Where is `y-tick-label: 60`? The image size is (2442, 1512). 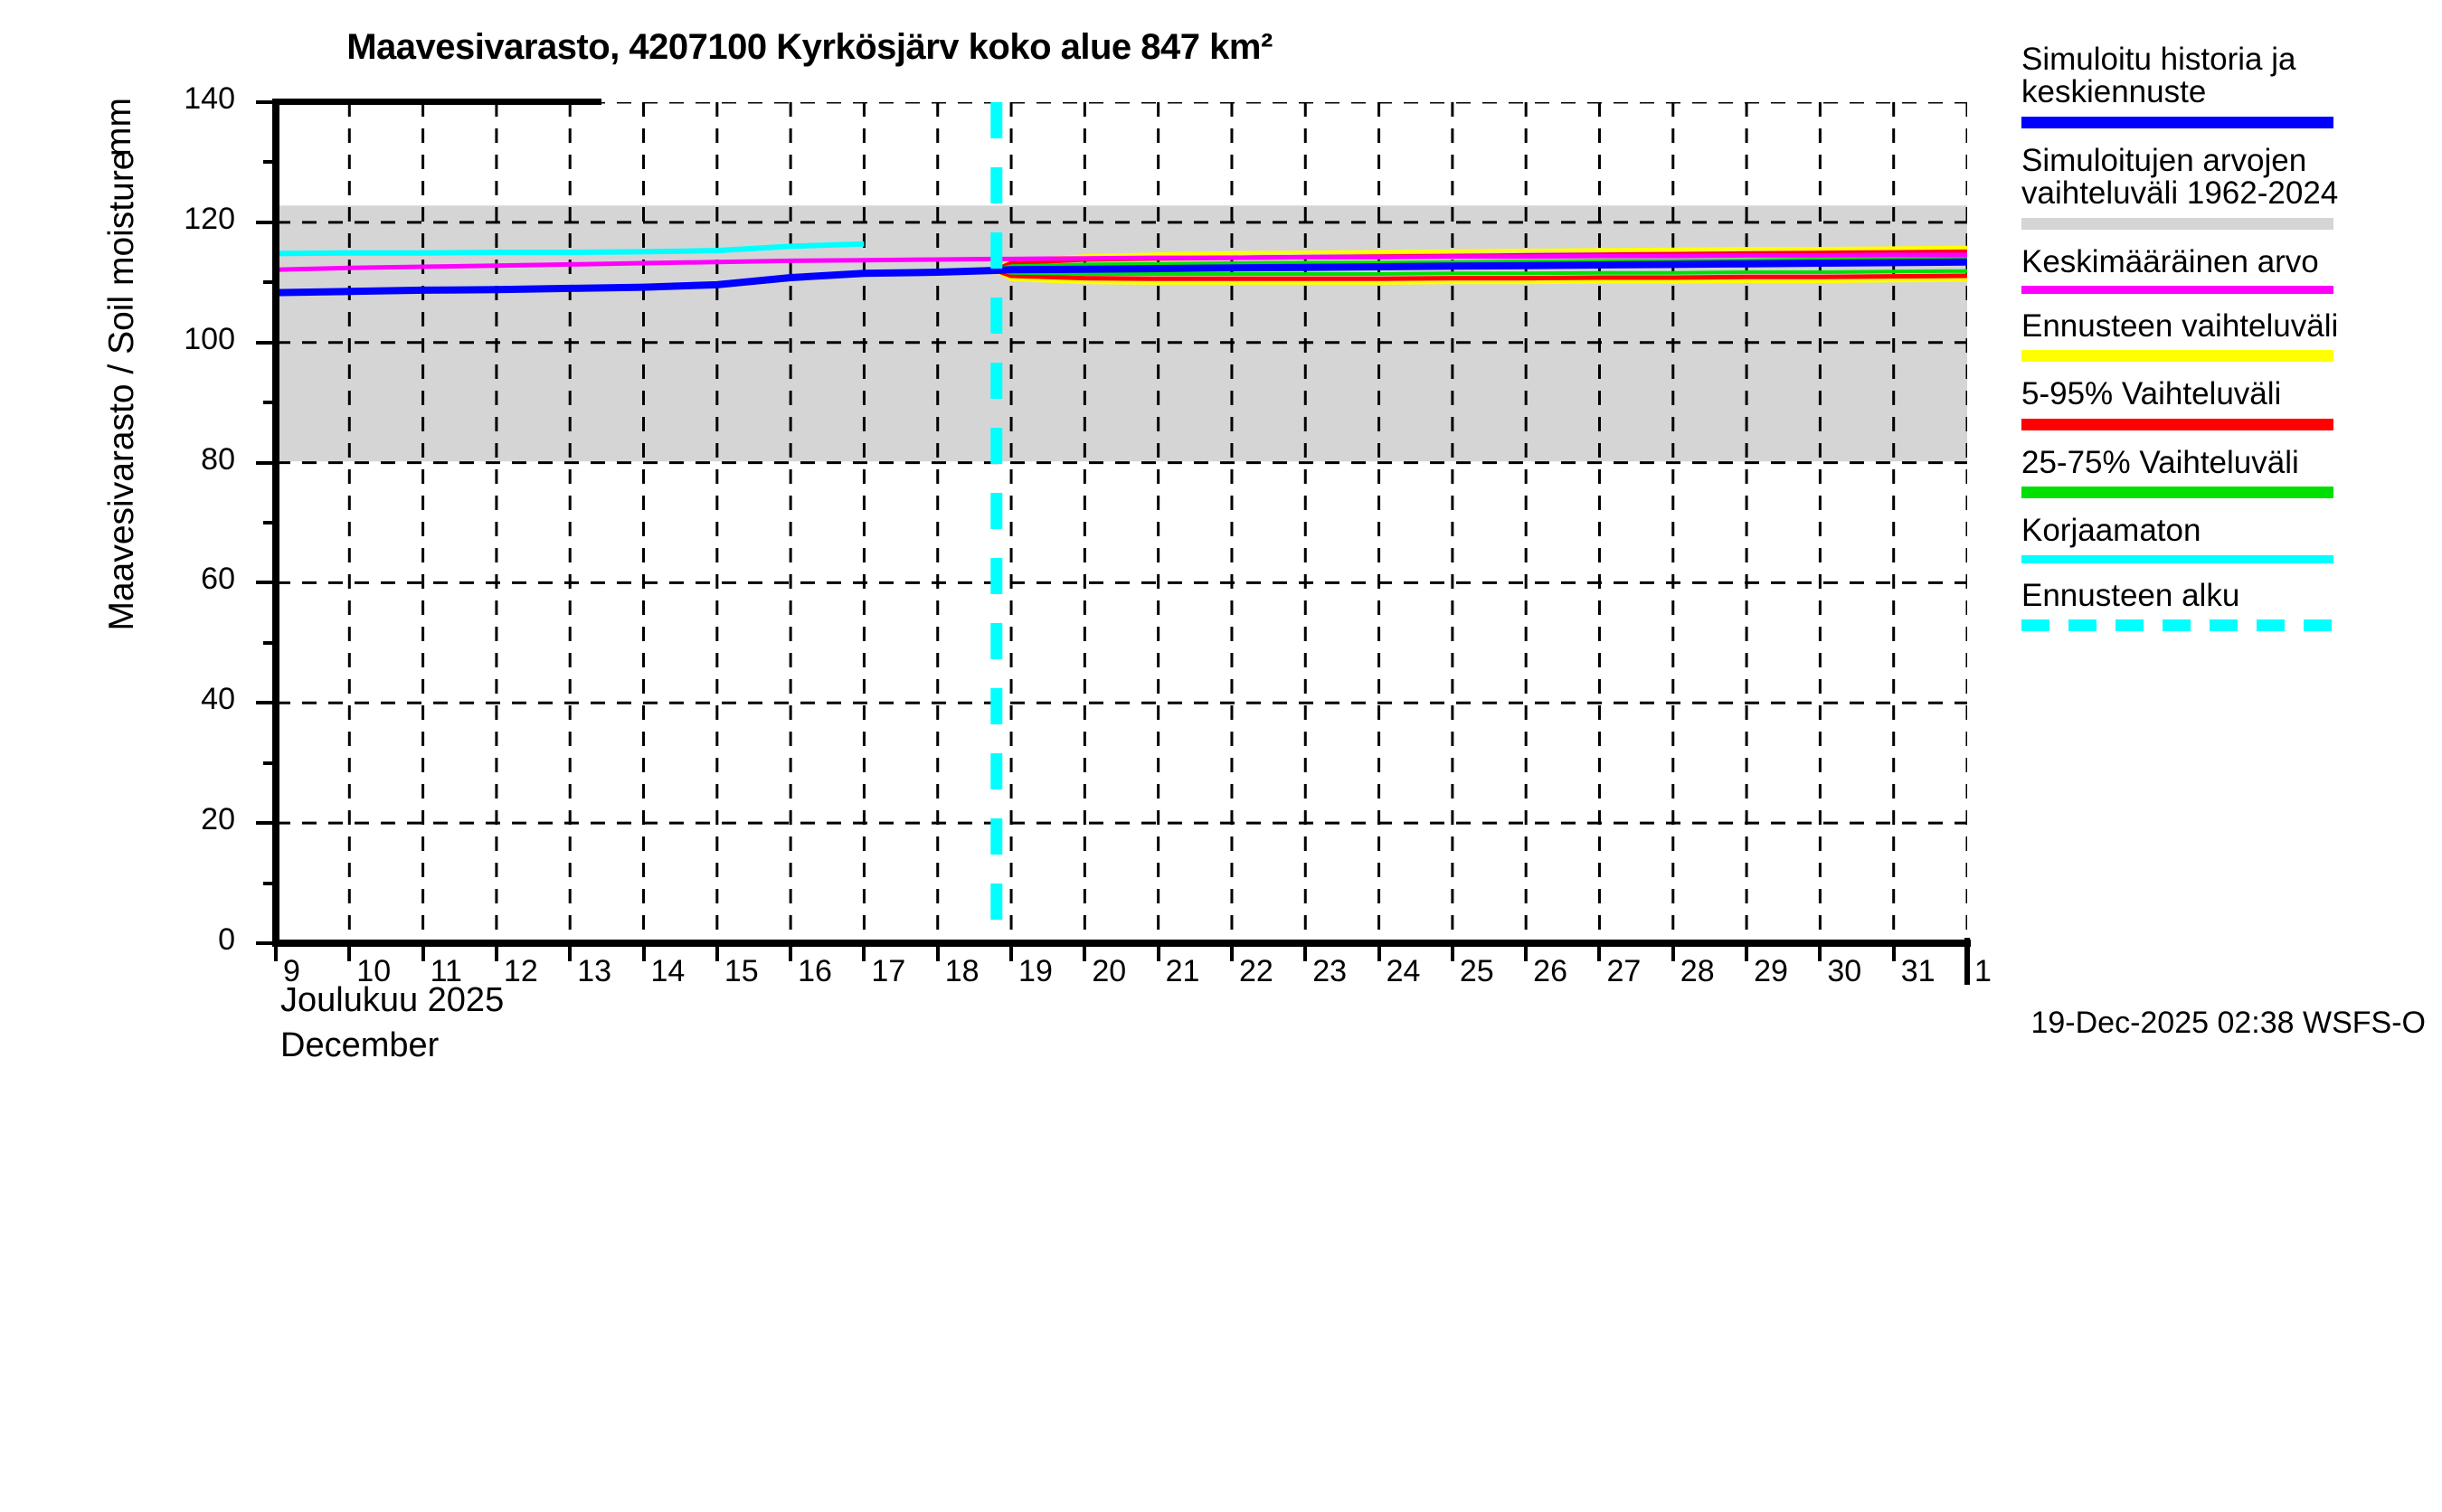
y-tick-label: 60 is located at coordinates (218, 579).